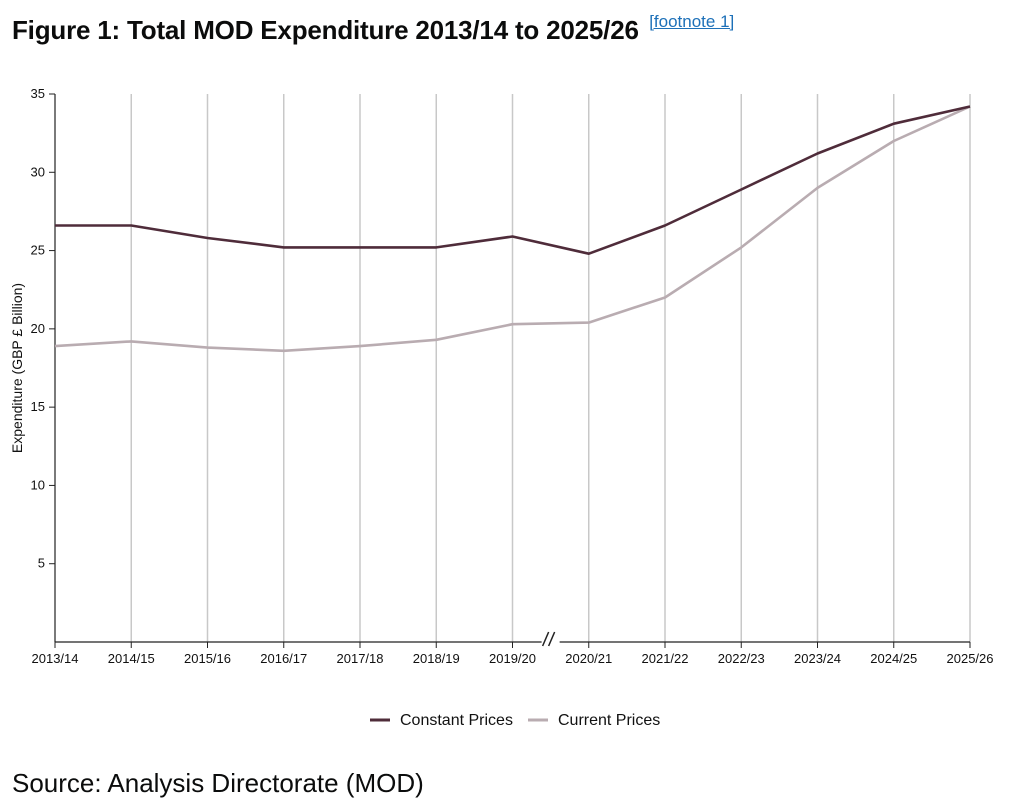  Describe the element at coordinates (38, 250) in the screenshot. I see `y-tick-label: 25` at that location.